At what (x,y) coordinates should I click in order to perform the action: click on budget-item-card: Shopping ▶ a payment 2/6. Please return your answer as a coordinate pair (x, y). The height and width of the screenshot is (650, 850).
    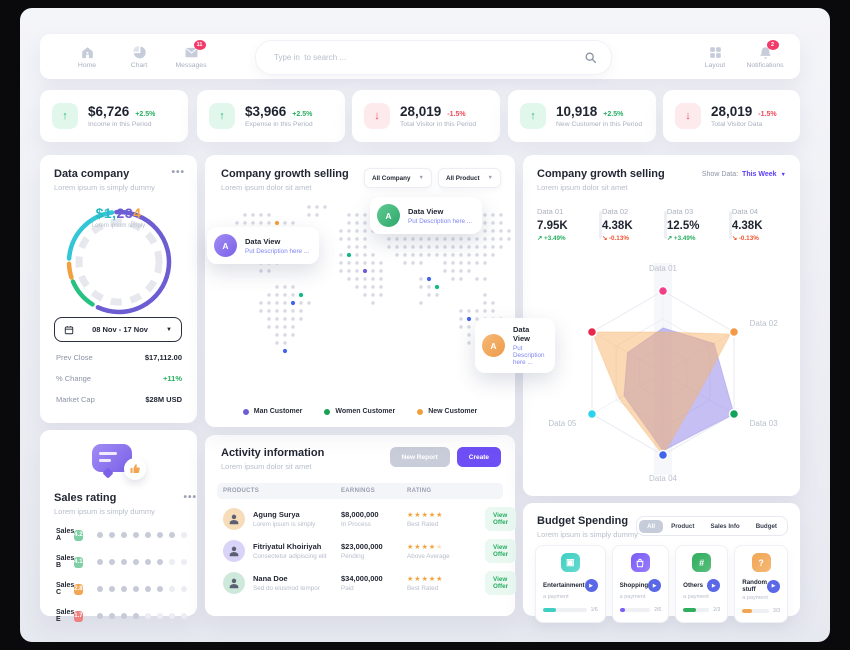
    Looking at the image, I should click on (640, 584).